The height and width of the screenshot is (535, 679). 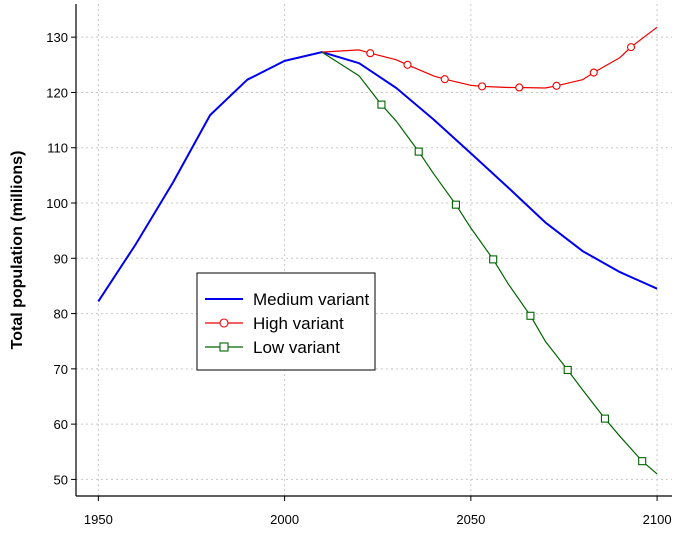 What do you see at coordinates (17, 250) in the screenshot?
I see `y-axis-title: Total population (millions)` at bounding box center [17, 250].